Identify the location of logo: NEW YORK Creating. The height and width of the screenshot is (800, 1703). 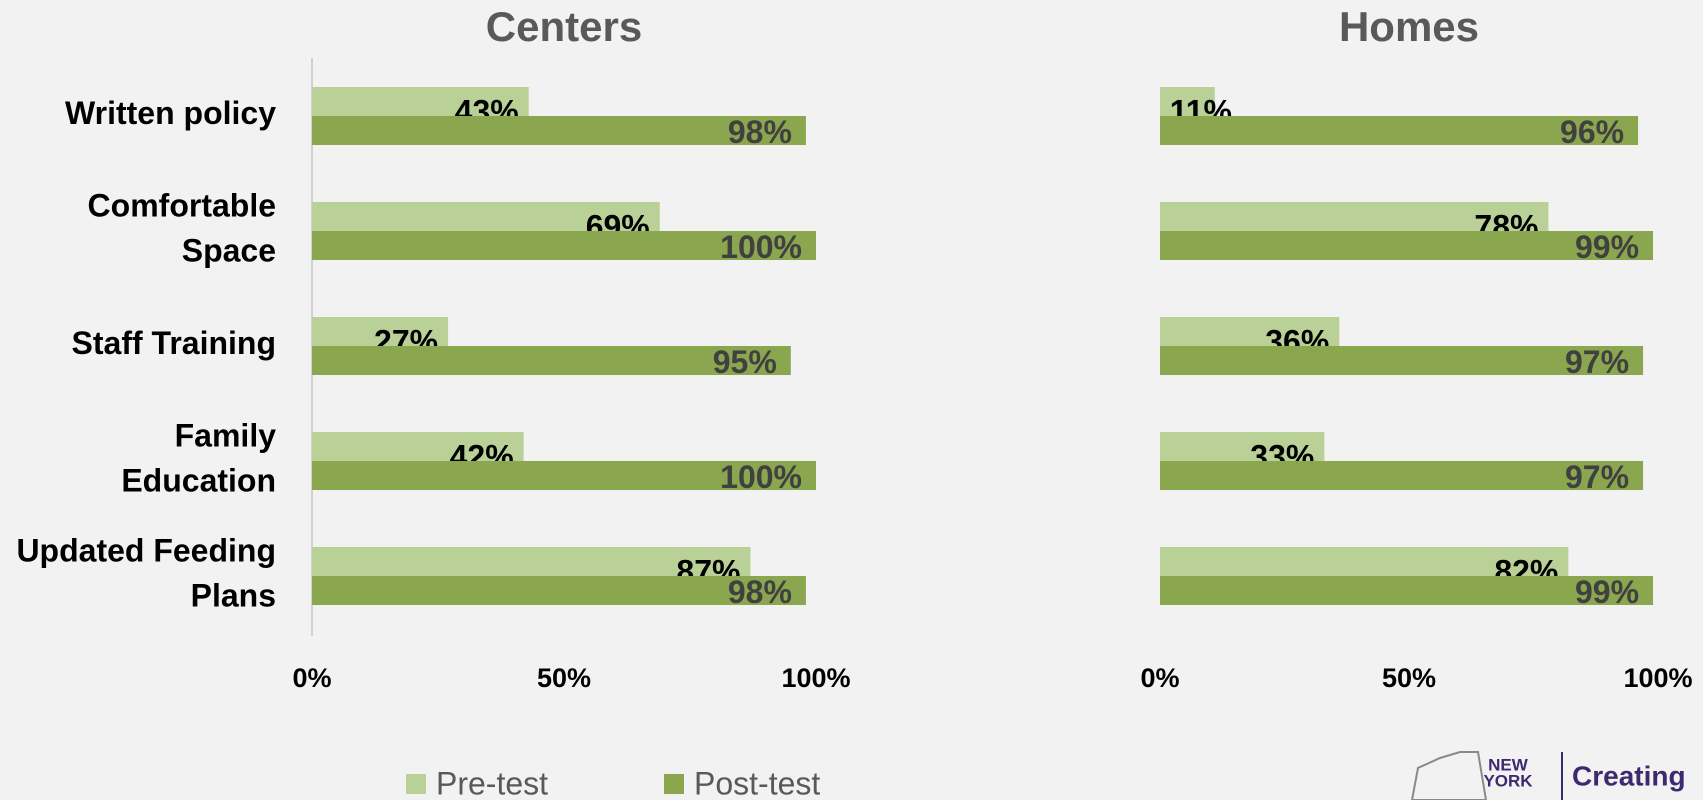
(1548, 775).